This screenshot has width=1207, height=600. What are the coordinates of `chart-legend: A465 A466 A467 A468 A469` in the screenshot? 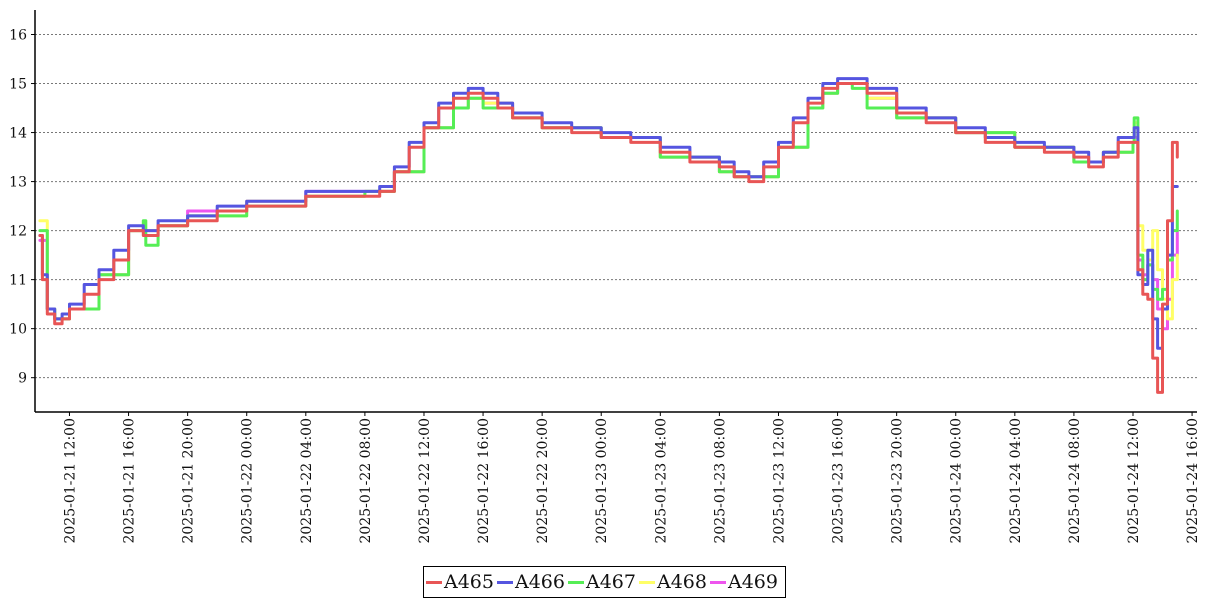 It's located at (604, 582).